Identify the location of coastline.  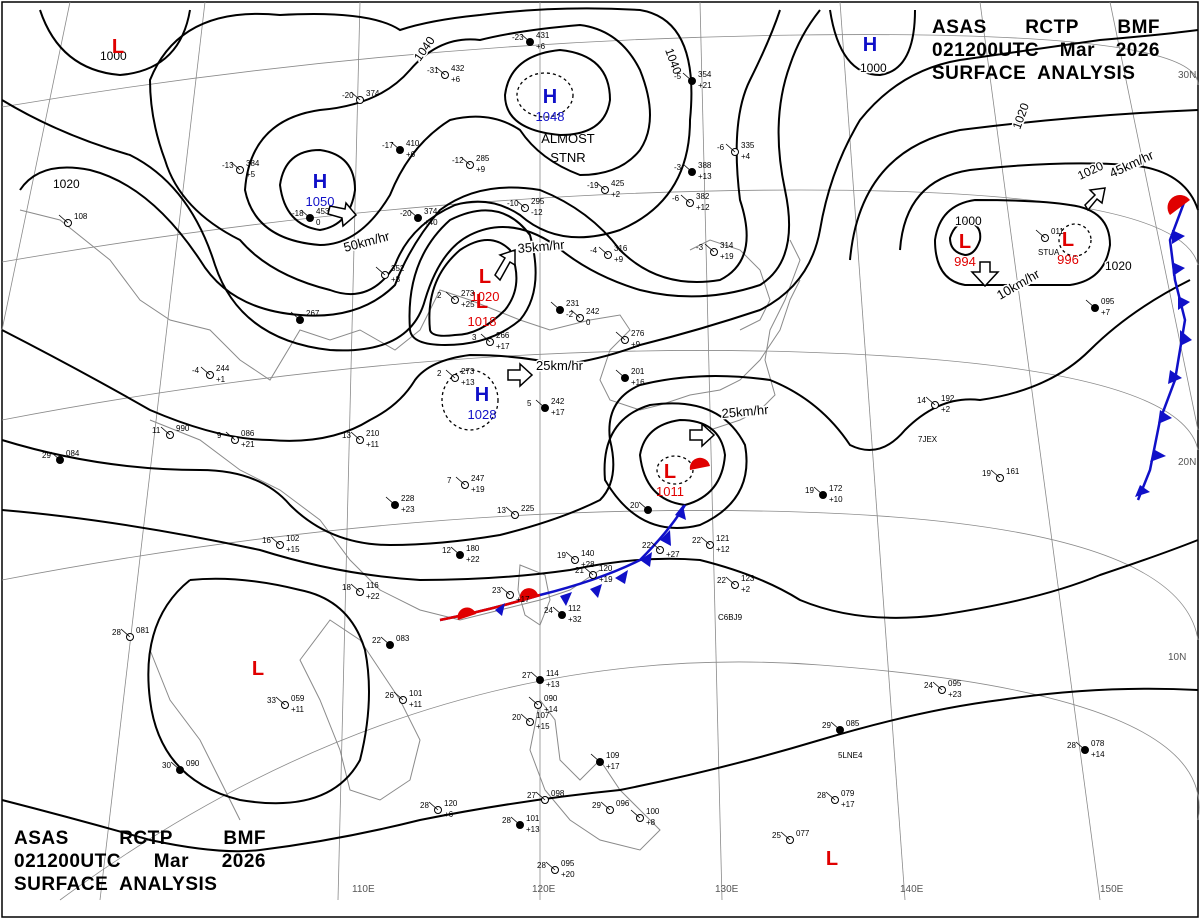
(195, 735).